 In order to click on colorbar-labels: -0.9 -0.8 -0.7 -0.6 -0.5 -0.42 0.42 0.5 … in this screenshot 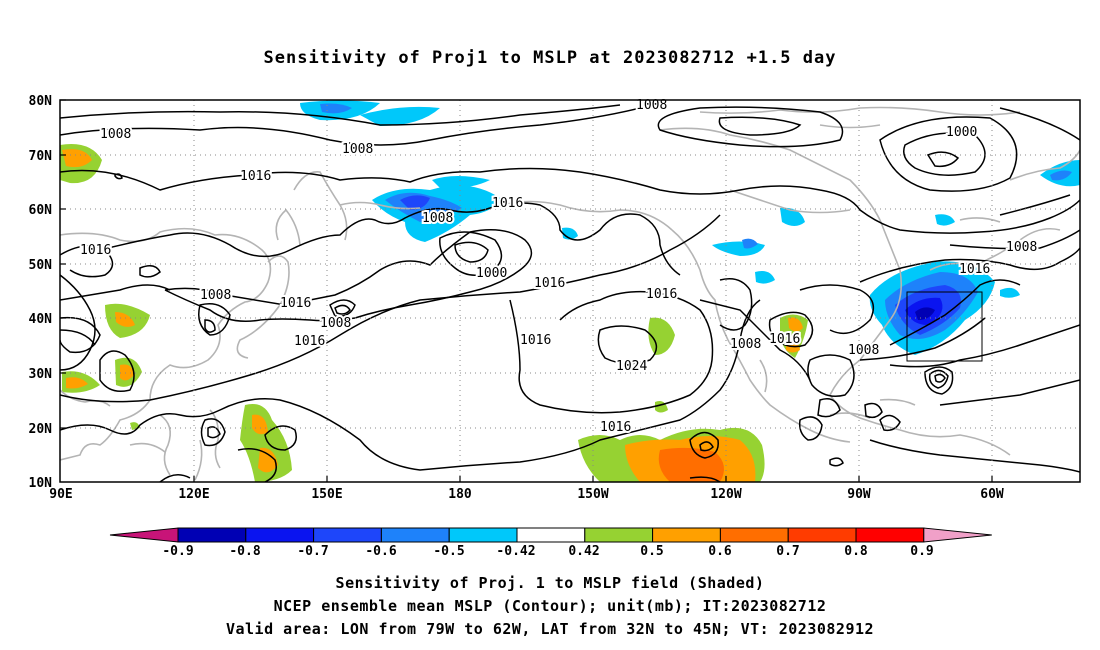, I will do `click(547, 551)`.